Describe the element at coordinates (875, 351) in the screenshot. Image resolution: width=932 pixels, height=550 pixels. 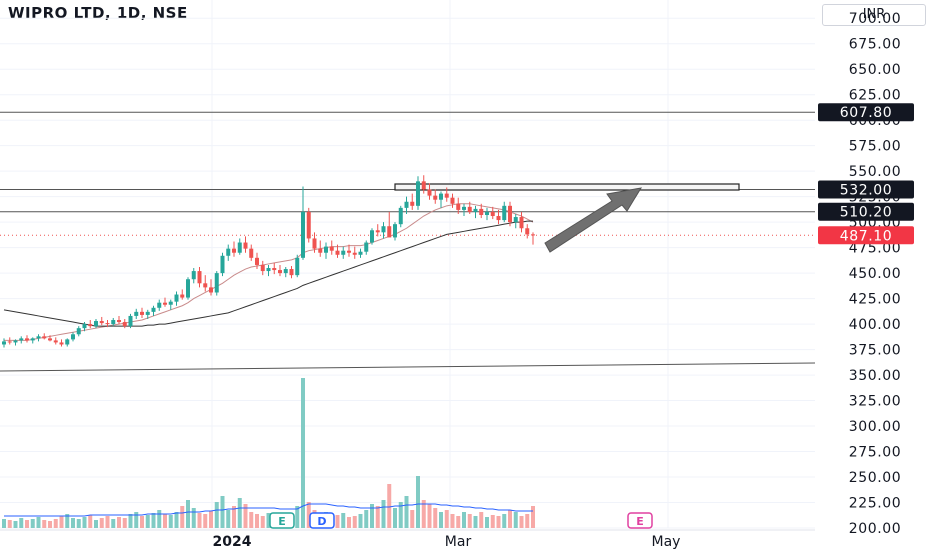
I see `y-tick-label: 375.00` at that location.